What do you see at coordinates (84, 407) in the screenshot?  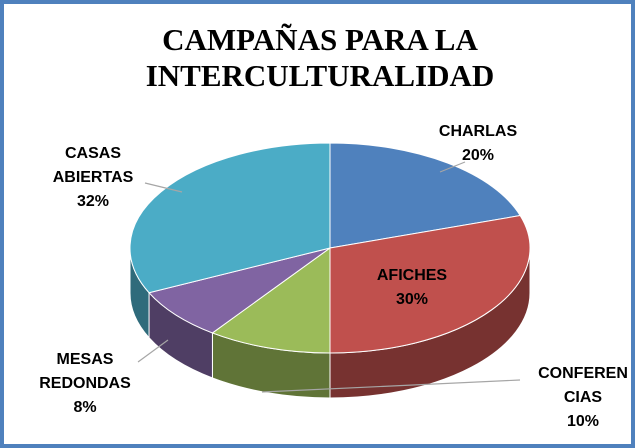 I see `slice-value-label: 8%` at bounding box center [84, 407].